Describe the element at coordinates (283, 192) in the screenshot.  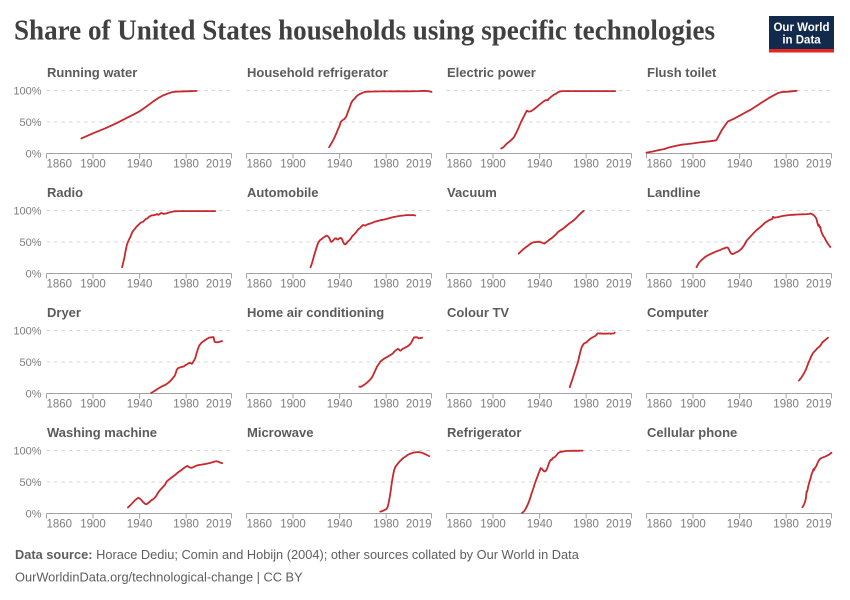
I see `svg-text: Automobile` at that location.